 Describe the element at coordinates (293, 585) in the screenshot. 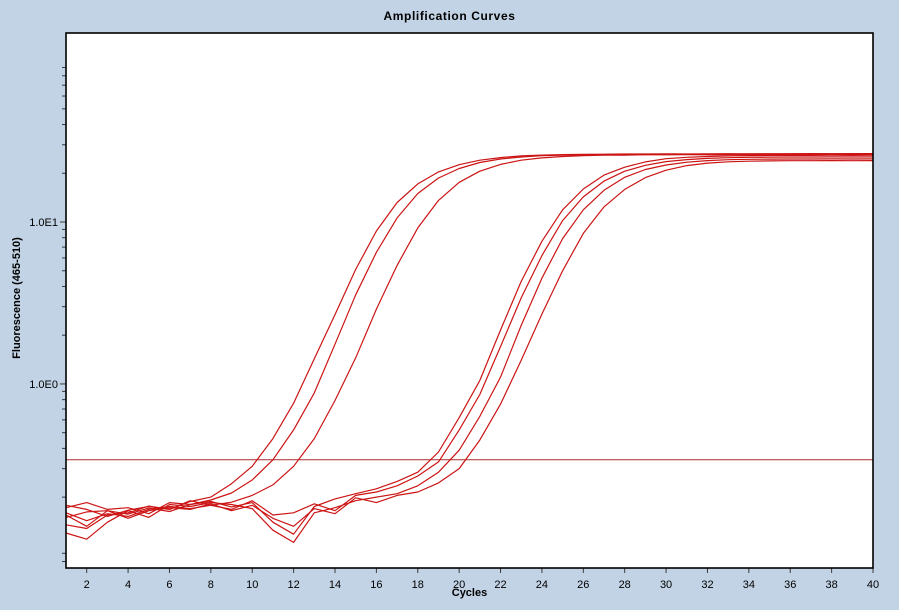

I see `x-tick-label: 12` at that location.